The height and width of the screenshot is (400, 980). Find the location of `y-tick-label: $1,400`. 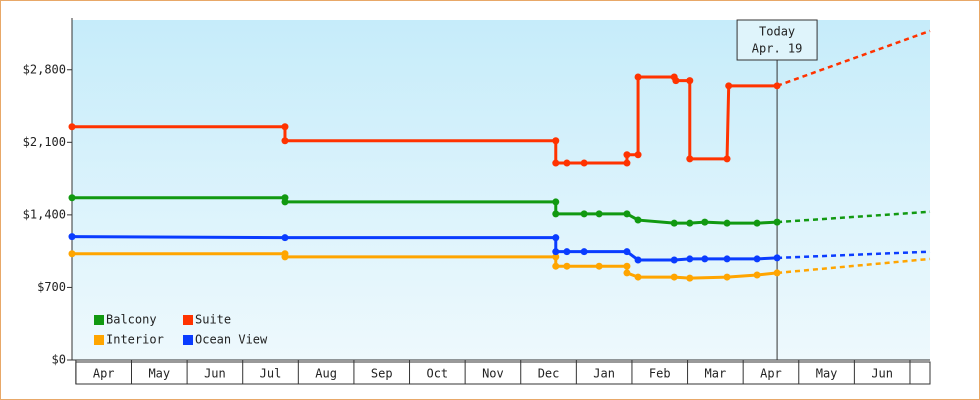

y-tick-label: $1,400 is located at coordinates (44, 214).